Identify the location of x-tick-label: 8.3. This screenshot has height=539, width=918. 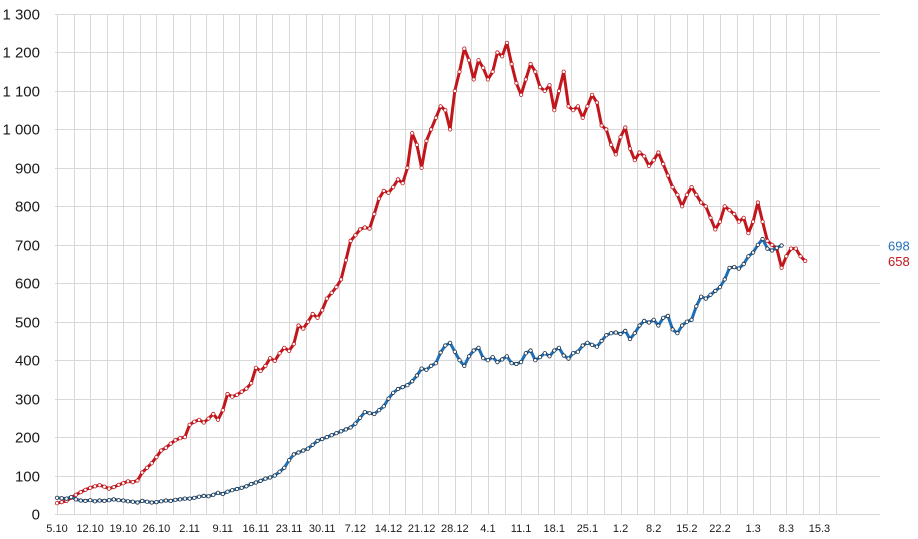
(786, 529).